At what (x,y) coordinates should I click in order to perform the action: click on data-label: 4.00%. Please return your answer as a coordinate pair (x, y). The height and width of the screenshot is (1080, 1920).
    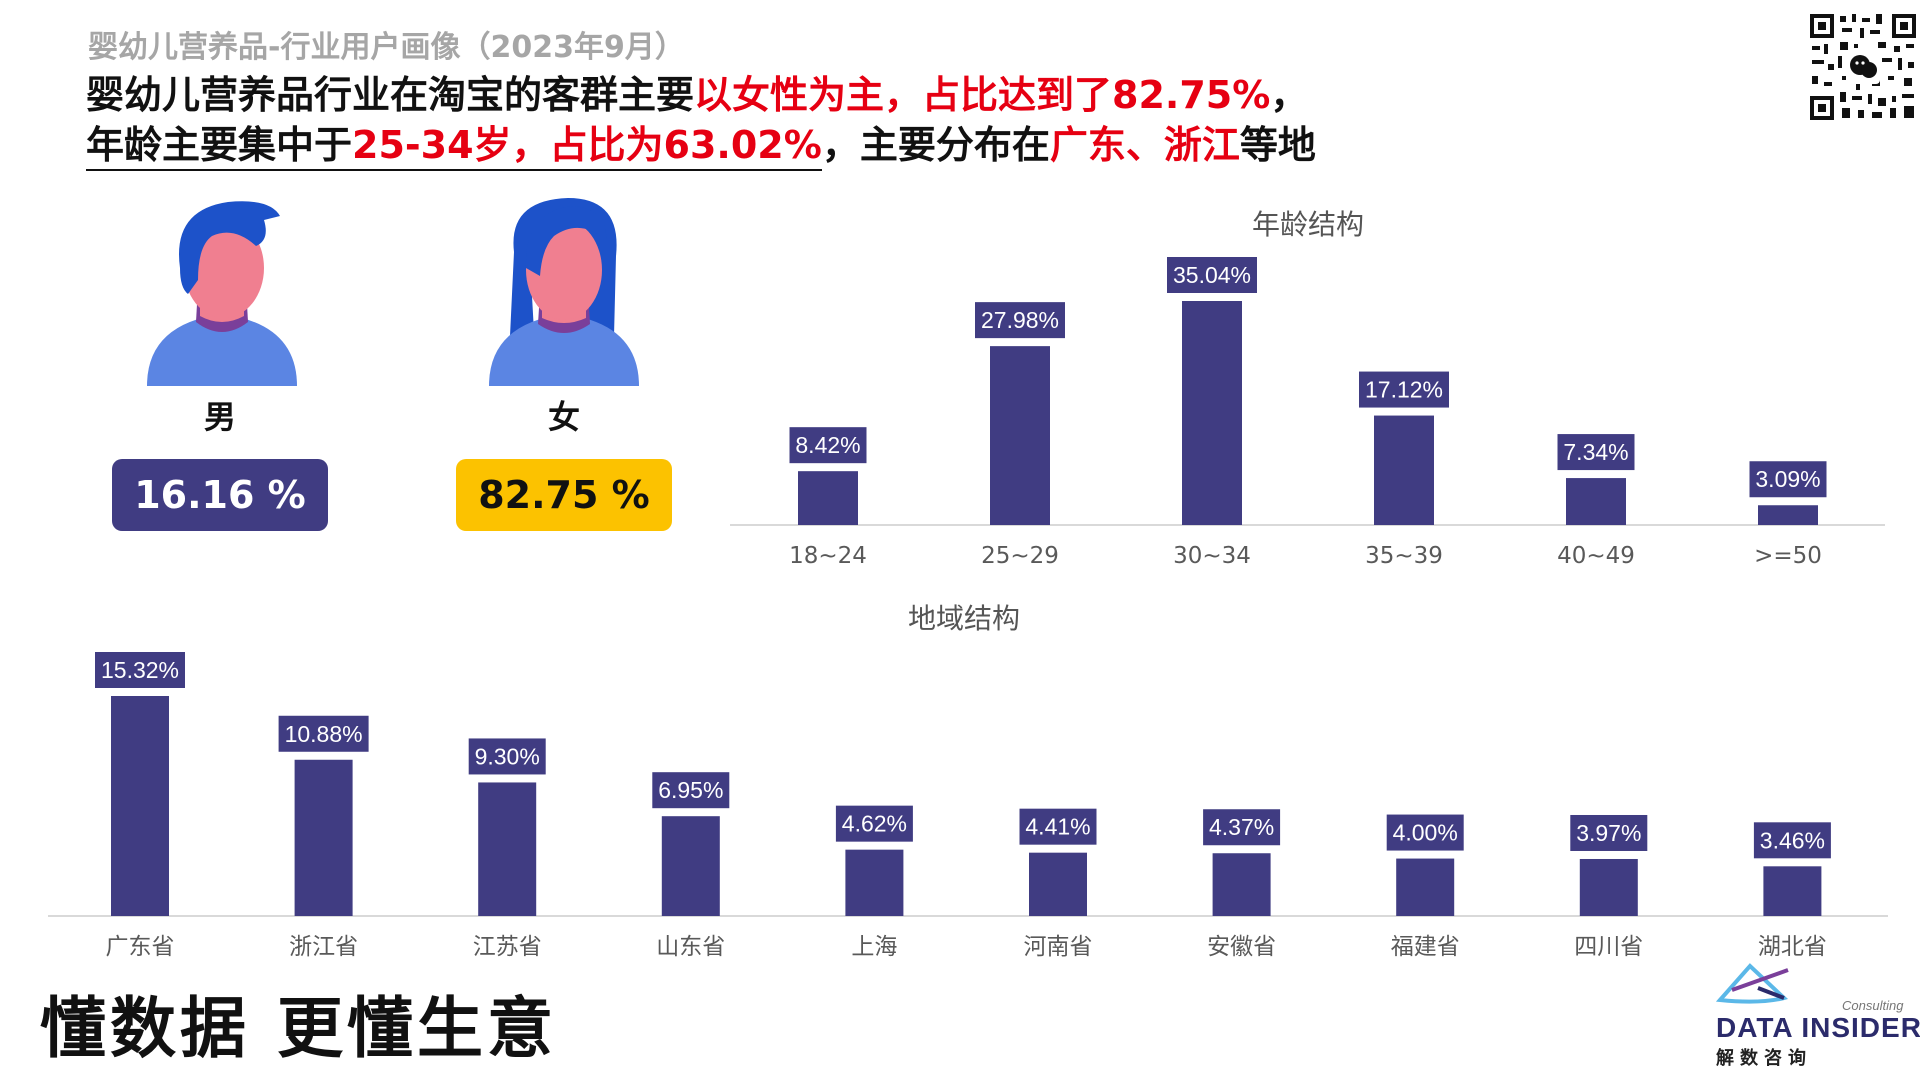
    Looking at the image, I should click on (1425, 833).